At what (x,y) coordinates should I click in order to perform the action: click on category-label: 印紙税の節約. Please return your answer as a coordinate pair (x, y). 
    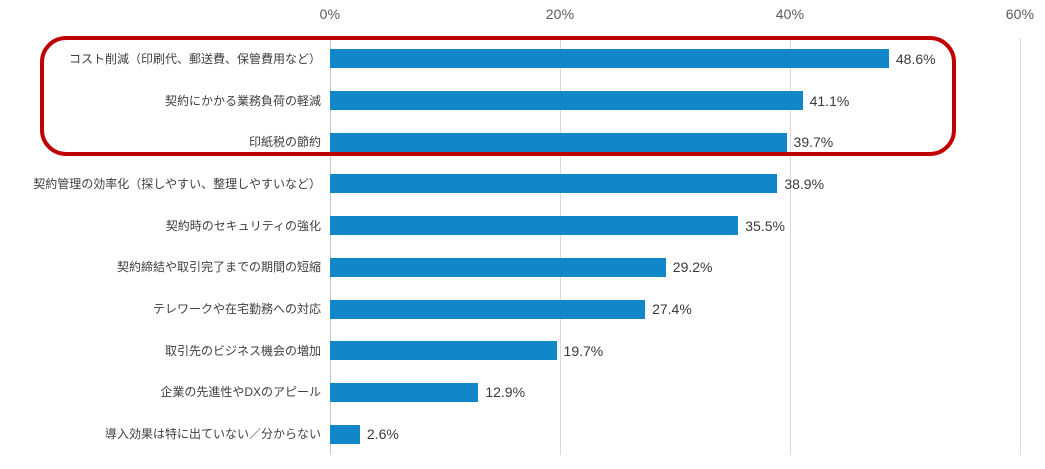
    Looking at the image, I should click on (284, 142).